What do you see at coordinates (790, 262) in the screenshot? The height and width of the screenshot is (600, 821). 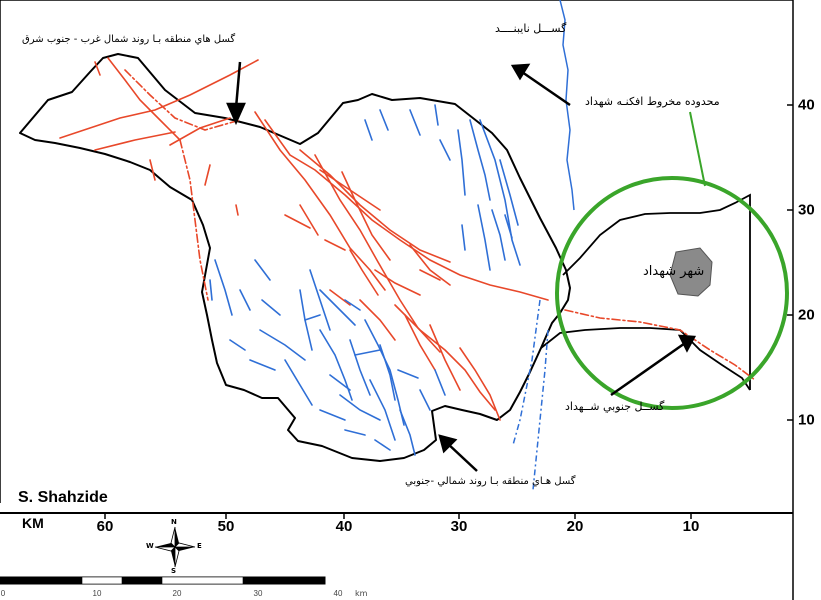 I see `y-axis-ticks` at bounding box center [790, 262].